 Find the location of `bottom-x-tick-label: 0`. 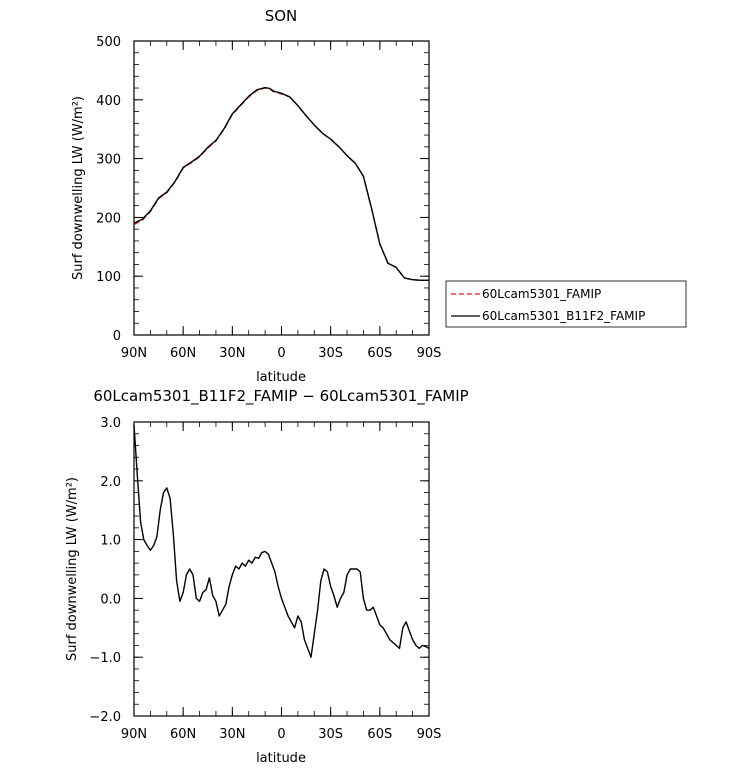

bottom-x-tick-label: 0 is located at coordinates (281, 734).